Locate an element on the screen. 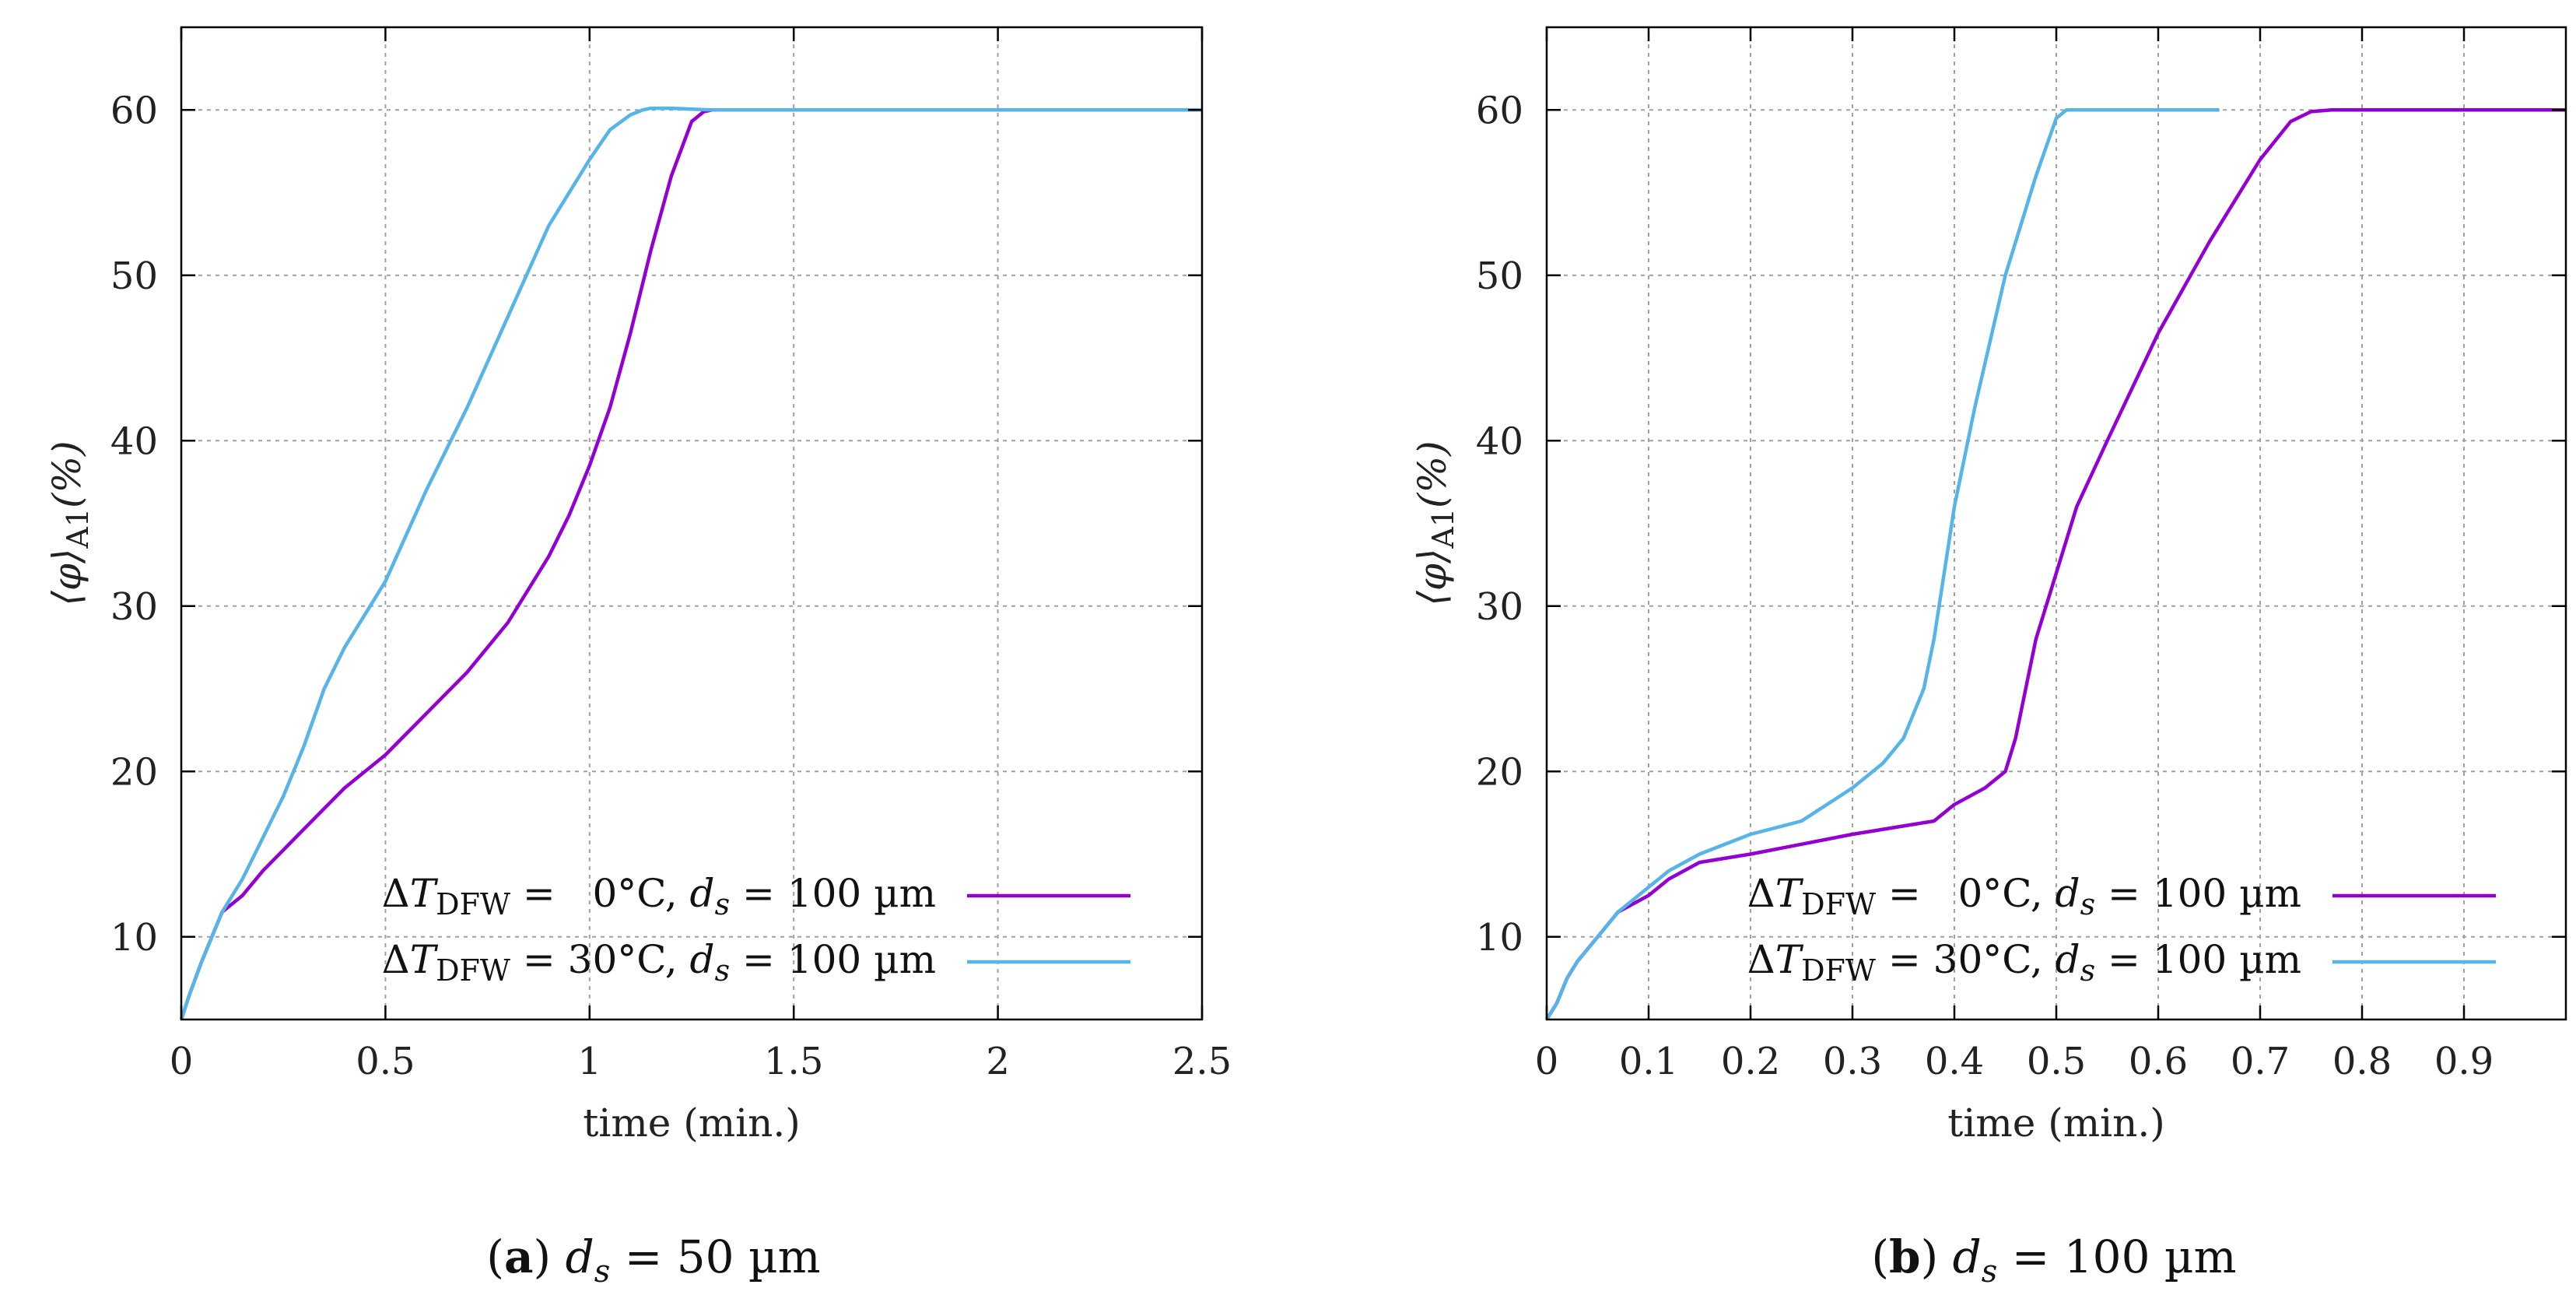  x-tick-label: 0.1 is located at coordinates (1648, 1061).